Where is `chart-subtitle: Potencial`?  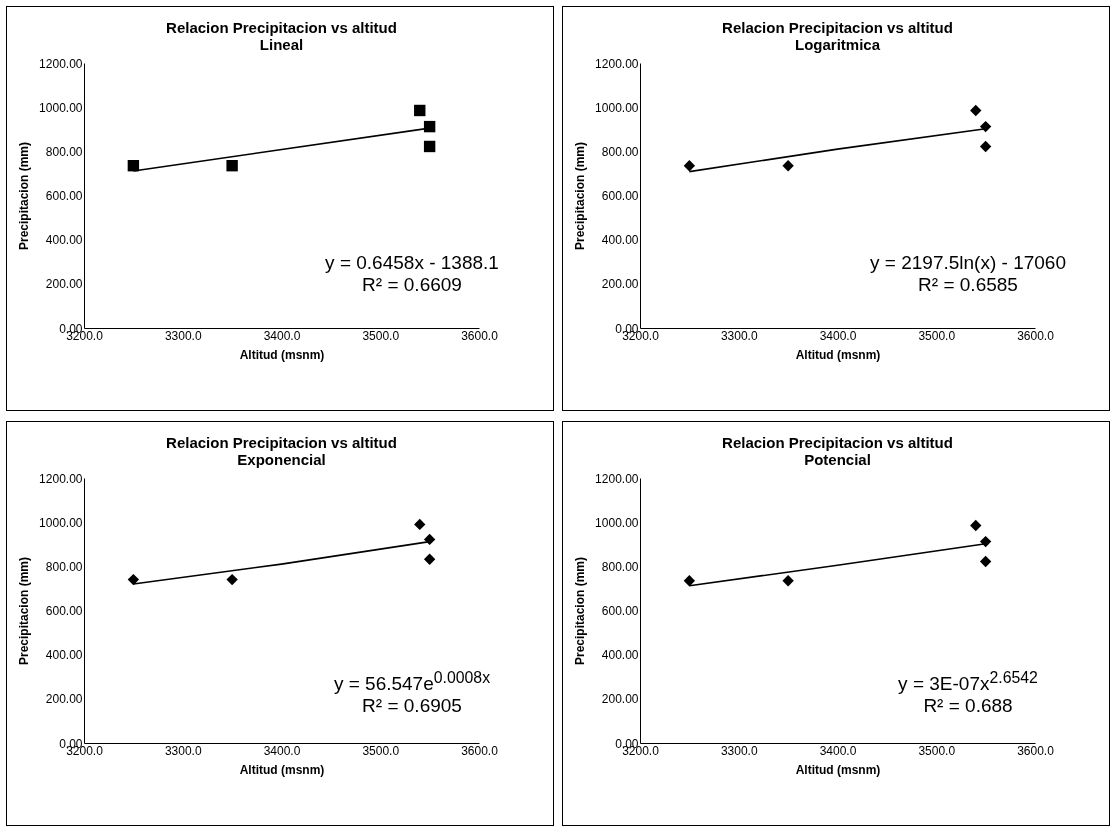
chart-subtitle: Potencial is located at coordinates (837, 459).